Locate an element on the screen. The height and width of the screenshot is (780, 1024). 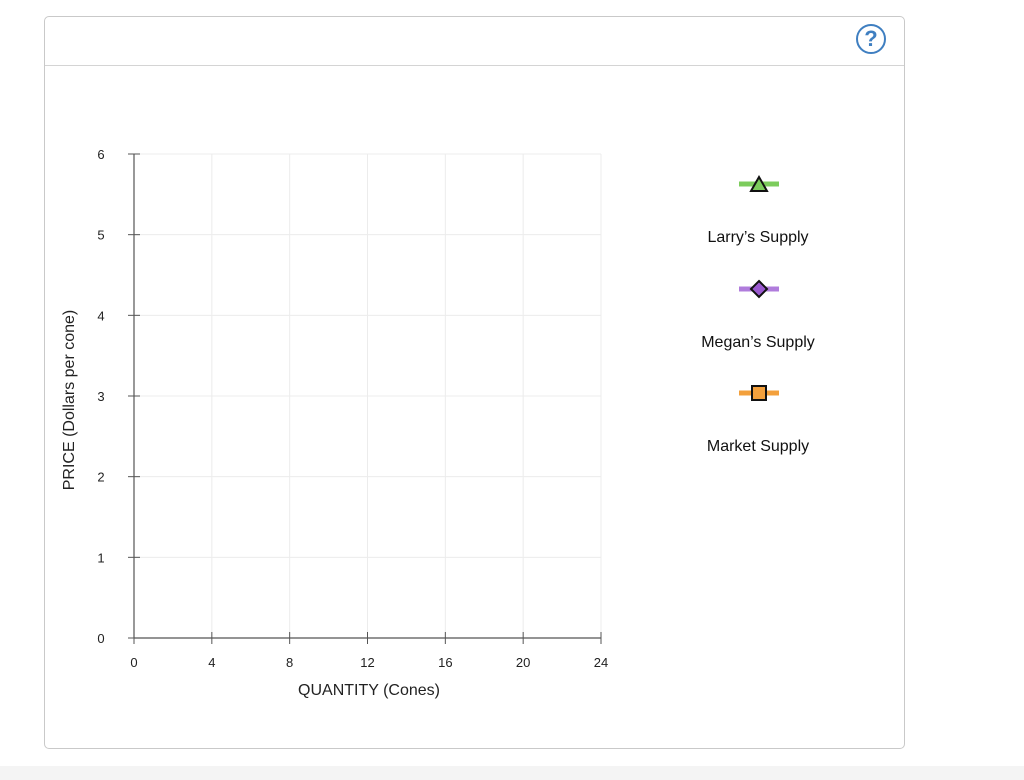
square-marker-icon is located at coordinates (759, 393).